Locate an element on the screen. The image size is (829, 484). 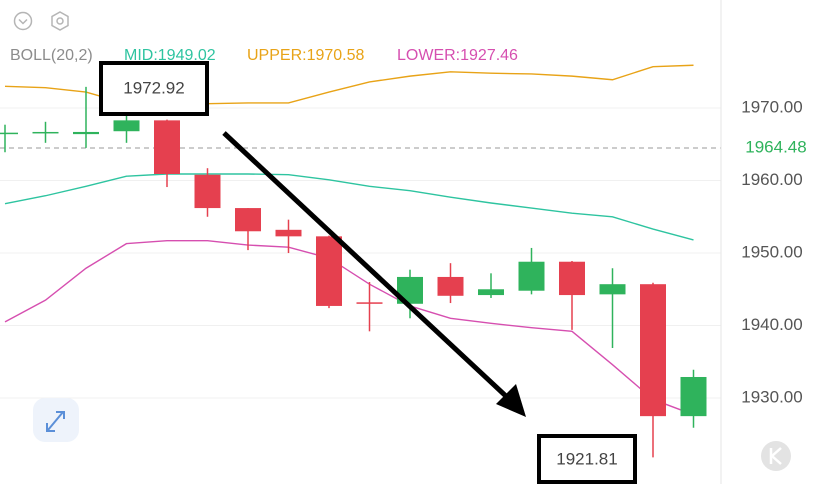
expand-button is located at coordinates (56, 420).